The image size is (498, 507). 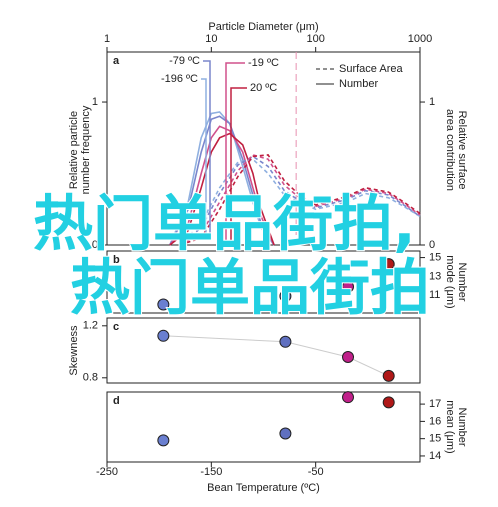 What do you see at coordinates (420, 39) in the screenshot?
I see `x-tick-label: 1000` at bounding box center [420, 39].